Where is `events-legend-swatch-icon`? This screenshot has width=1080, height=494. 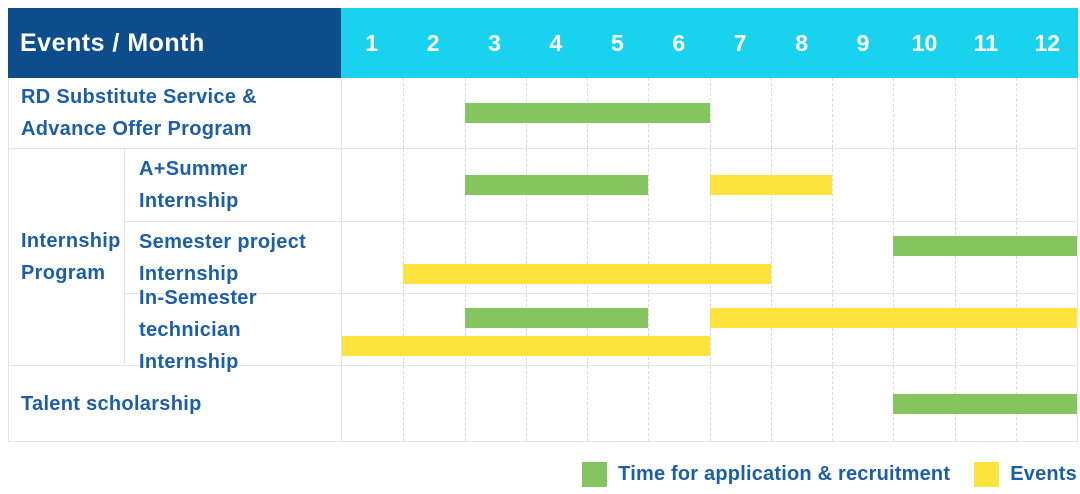 events-legend-swatch-icon is located at coordinates (987, 474).